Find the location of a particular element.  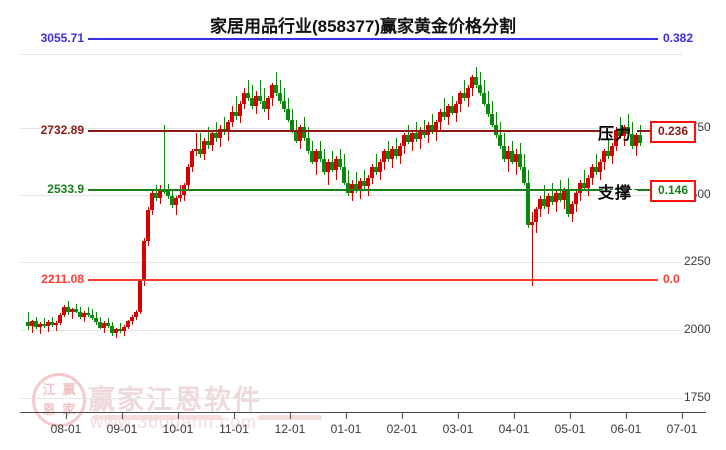

seal-char: 赢 is located at coordinates (69, 389).